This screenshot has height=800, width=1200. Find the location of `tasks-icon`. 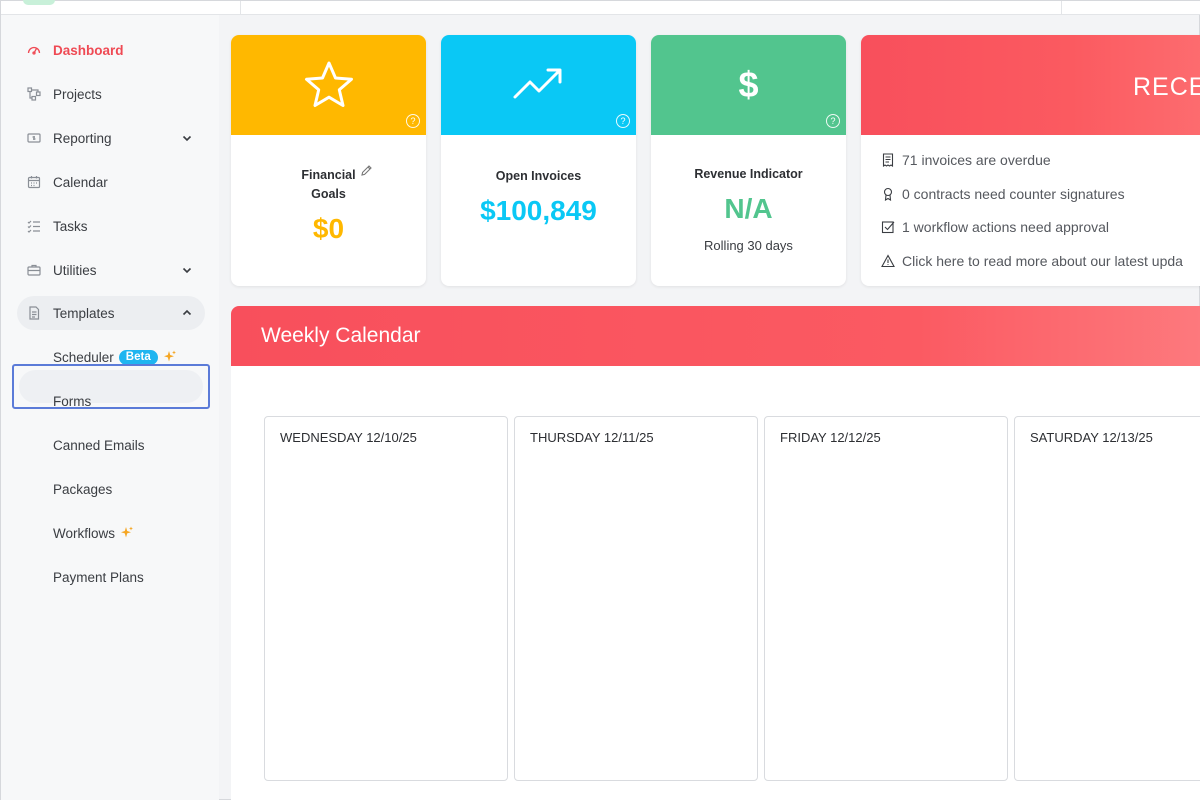

tasks-icon is located at coordinates (33, 226).